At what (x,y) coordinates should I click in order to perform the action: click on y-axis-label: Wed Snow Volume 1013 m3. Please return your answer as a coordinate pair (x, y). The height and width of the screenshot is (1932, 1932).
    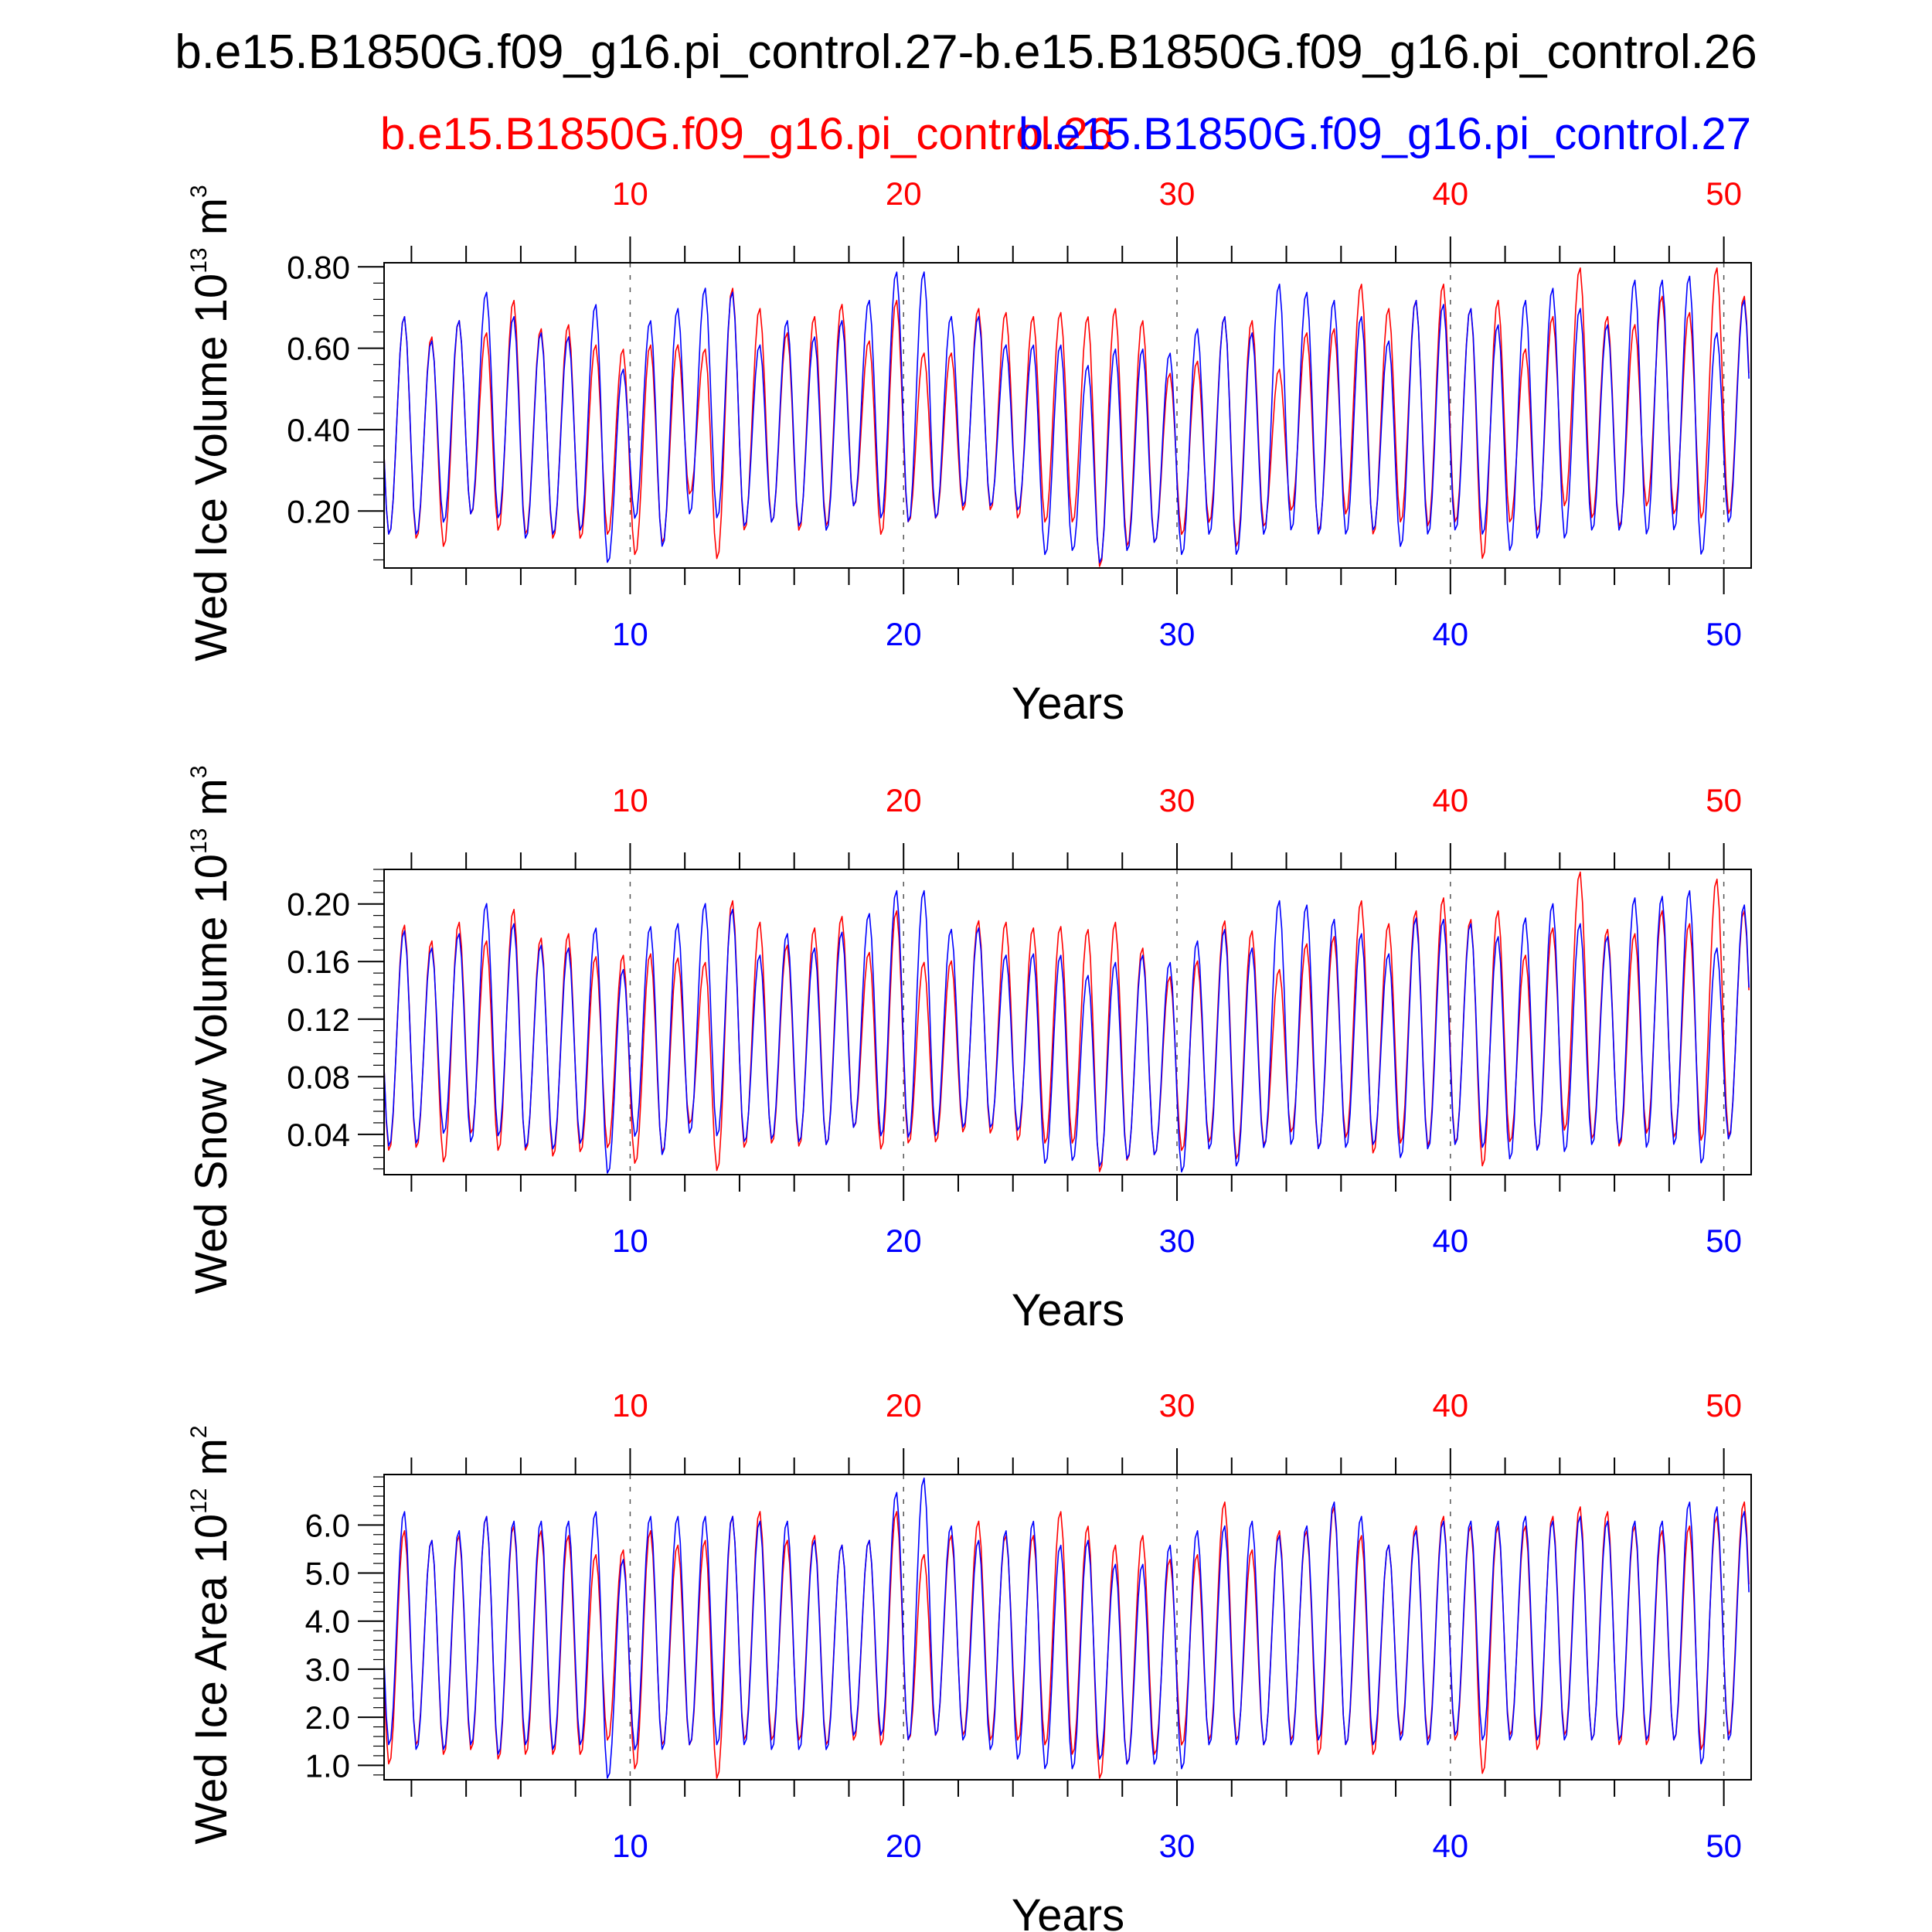
    Looking at the image, I should click on (211, 1029).